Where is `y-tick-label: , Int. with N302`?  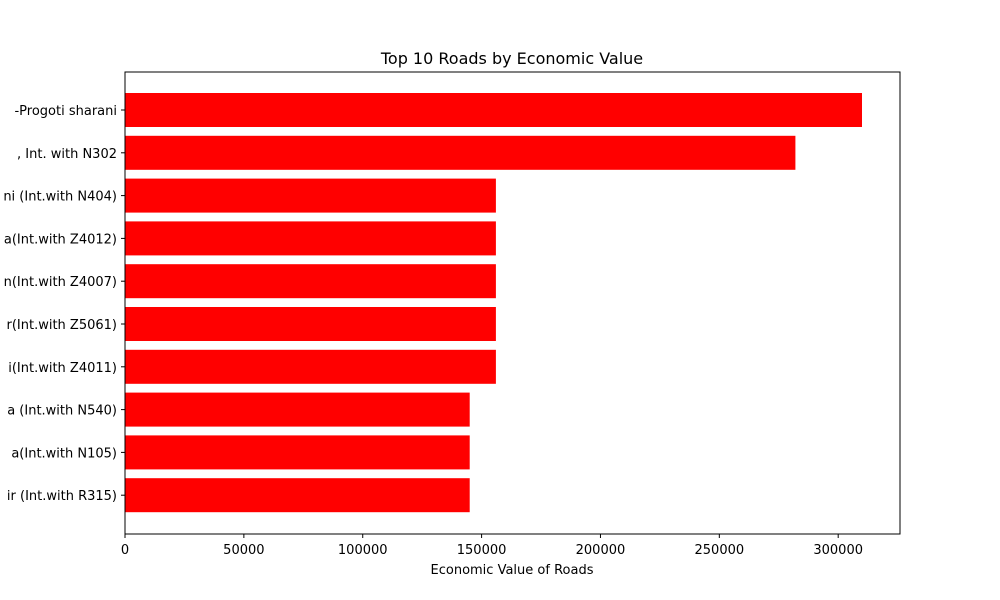 y-tick-label: , Int. with N302 is located at coordinates (67, 154).